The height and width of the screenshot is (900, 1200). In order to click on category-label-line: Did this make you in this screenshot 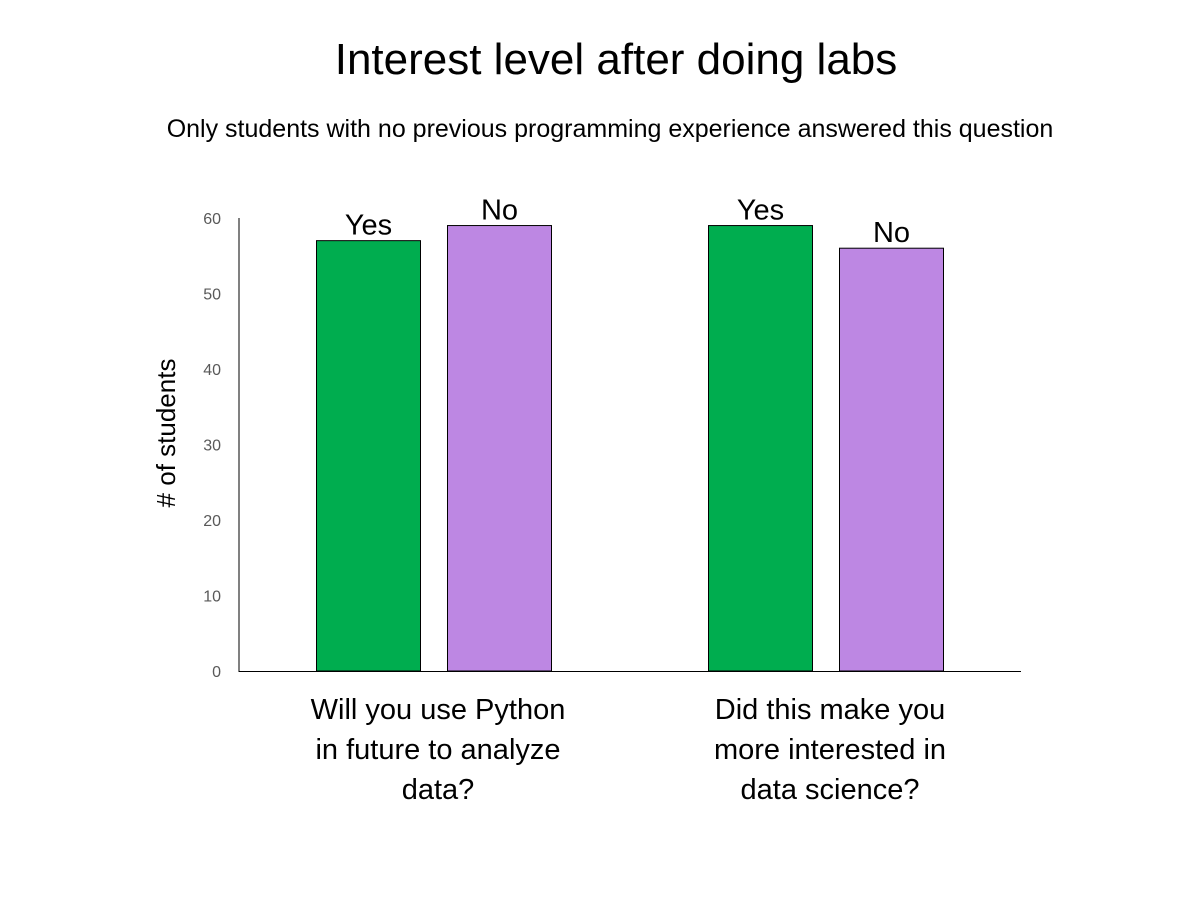, I will do `click(830, 710)`.